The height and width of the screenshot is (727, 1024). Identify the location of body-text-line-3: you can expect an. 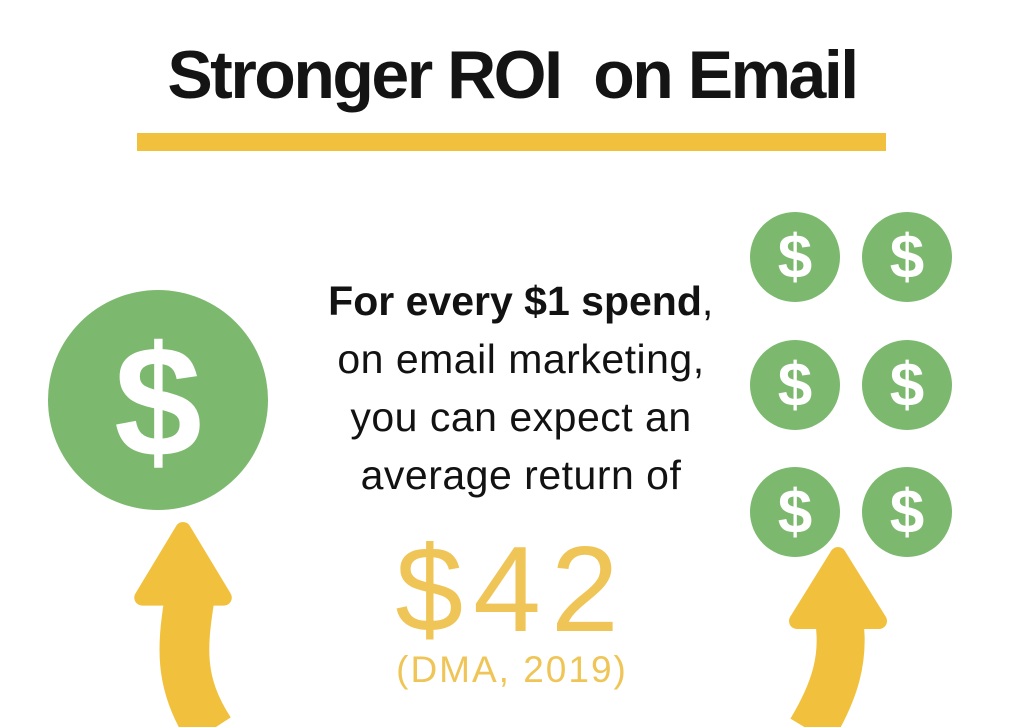
(521, 417).